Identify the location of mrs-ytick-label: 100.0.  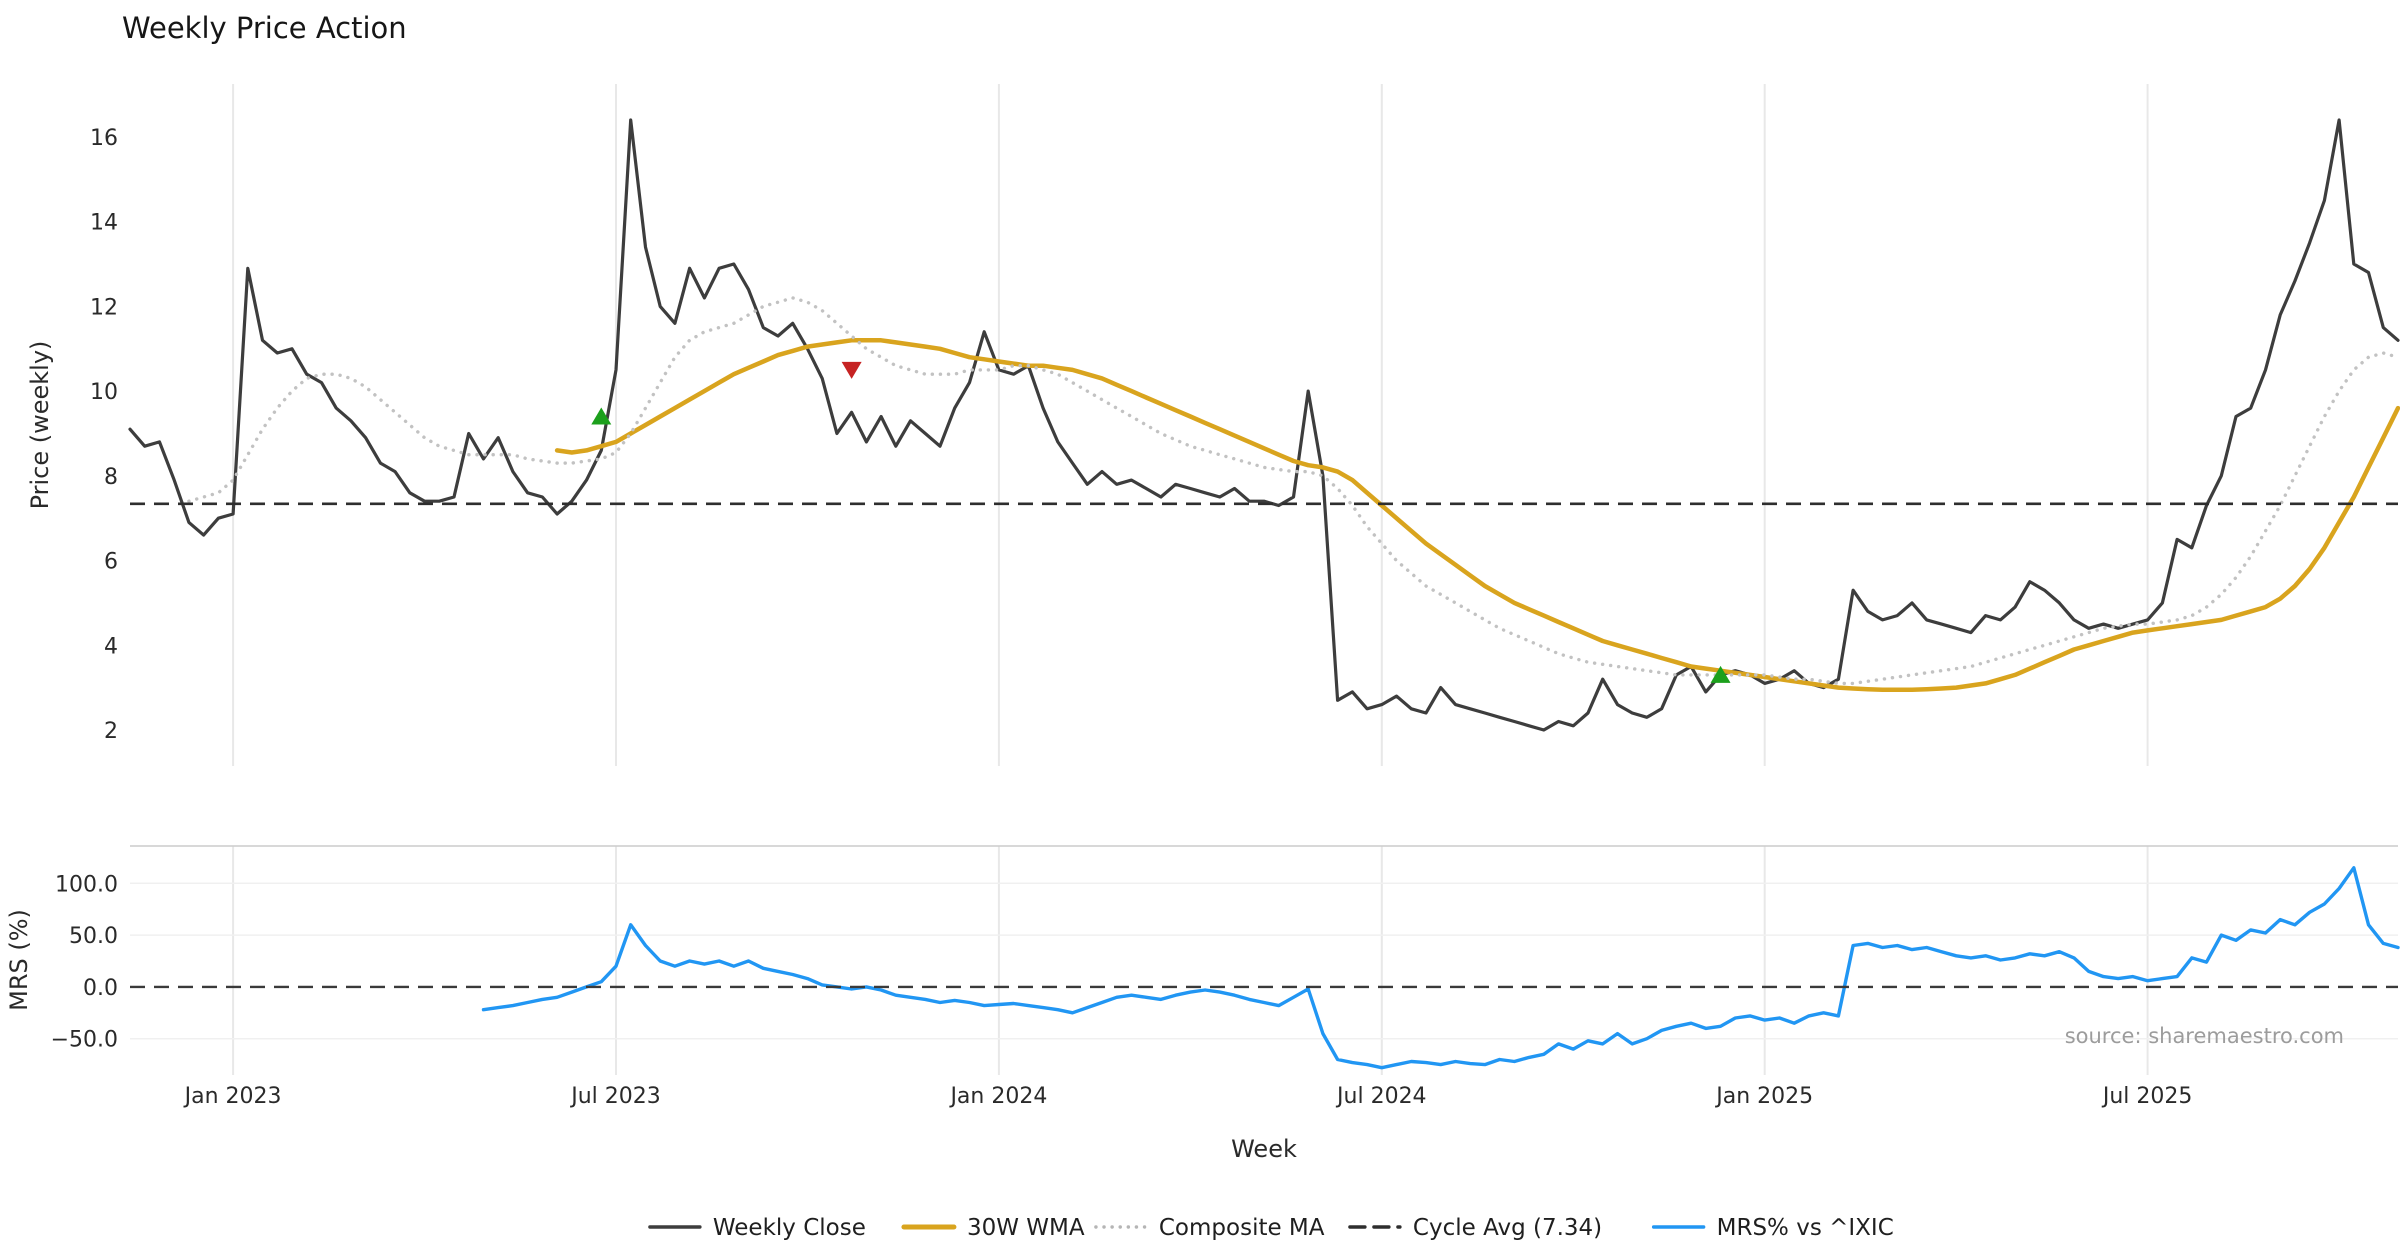
(86, 884).